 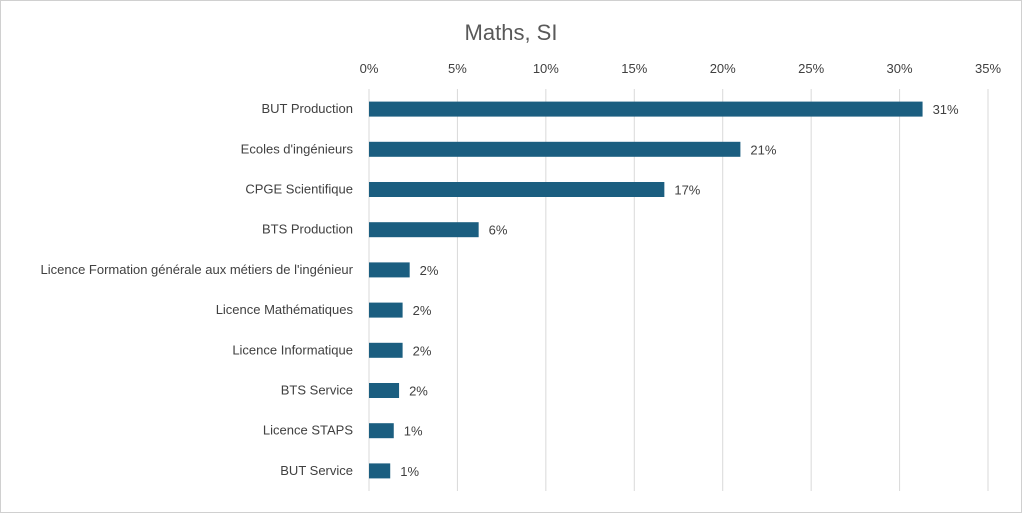 I want to click on x-tick-label: 30%, so click(x=900, y=68).